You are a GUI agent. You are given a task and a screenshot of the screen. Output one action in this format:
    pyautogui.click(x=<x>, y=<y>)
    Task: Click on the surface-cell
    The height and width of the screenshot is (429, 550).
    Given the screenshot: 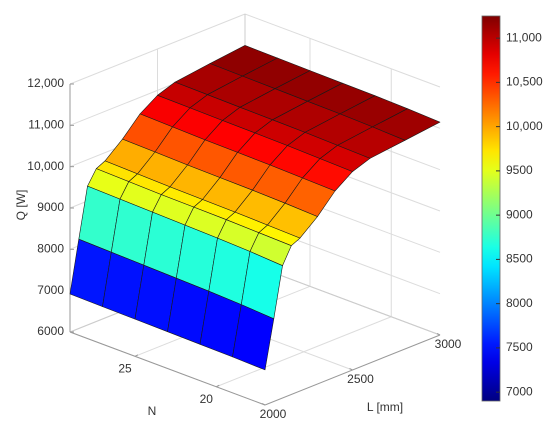 What is the action you would take?
    pyautogui.click(x=253, y=337)
    